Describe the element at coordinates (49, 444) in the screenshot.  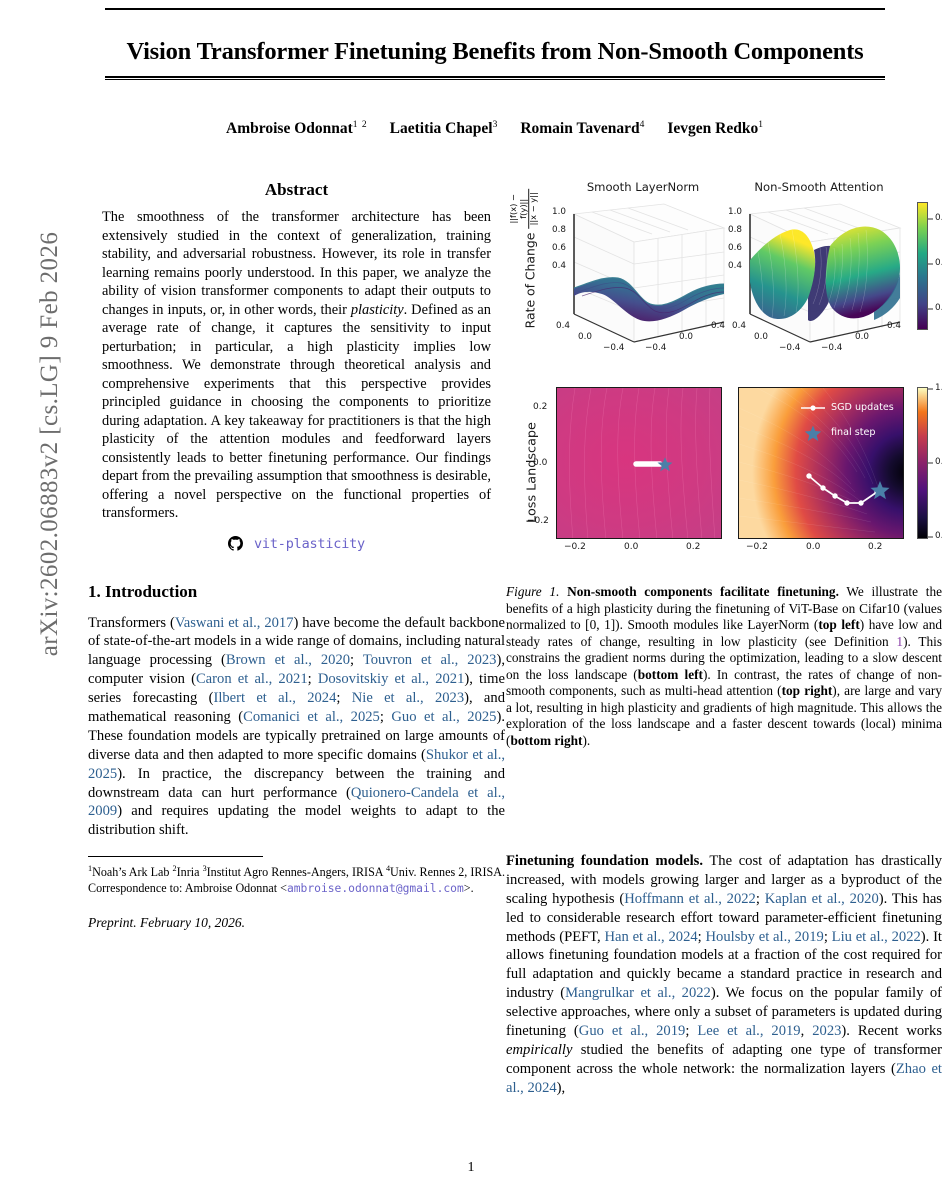
I see `arxiv-stamp: arXiv:2602.06883v2 [cs.LG] 9 Feb 2026` at that location.